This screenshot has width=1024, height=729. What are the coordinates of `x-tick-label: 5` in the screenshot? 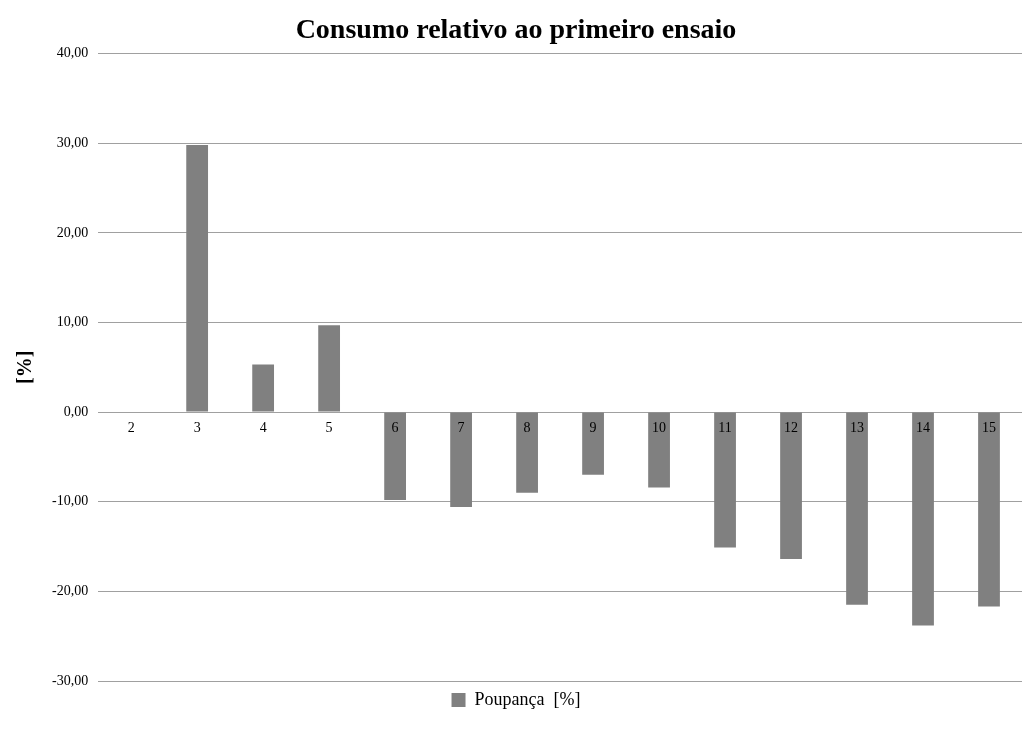 It's located at (329, 428).